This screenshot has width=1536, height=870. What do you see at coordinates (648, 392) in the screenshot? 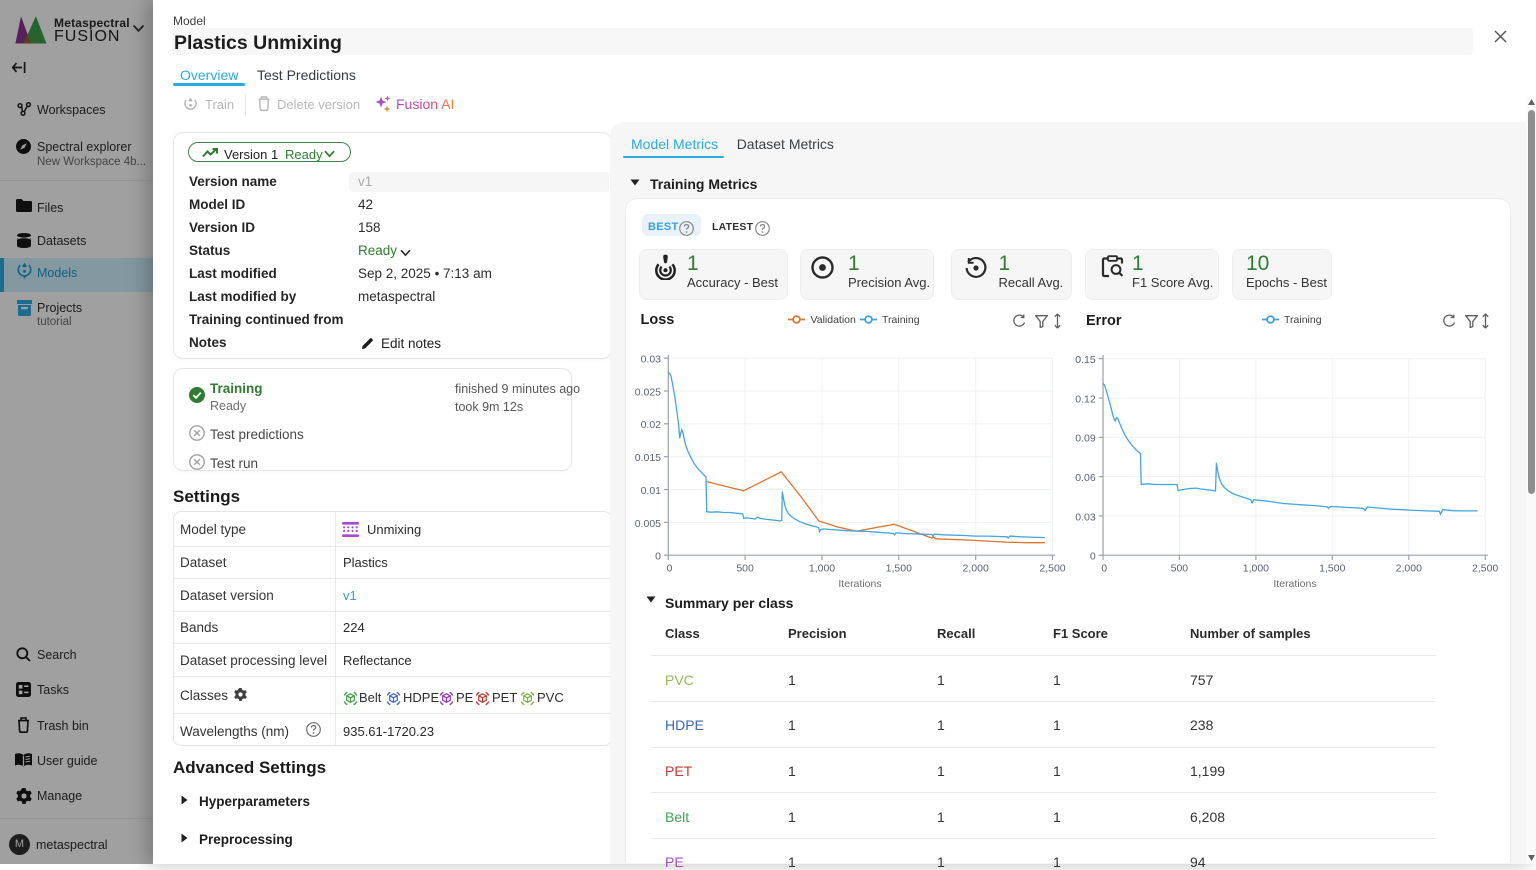
I see `svg-text: 0.025` at bounding box center [648, 392].